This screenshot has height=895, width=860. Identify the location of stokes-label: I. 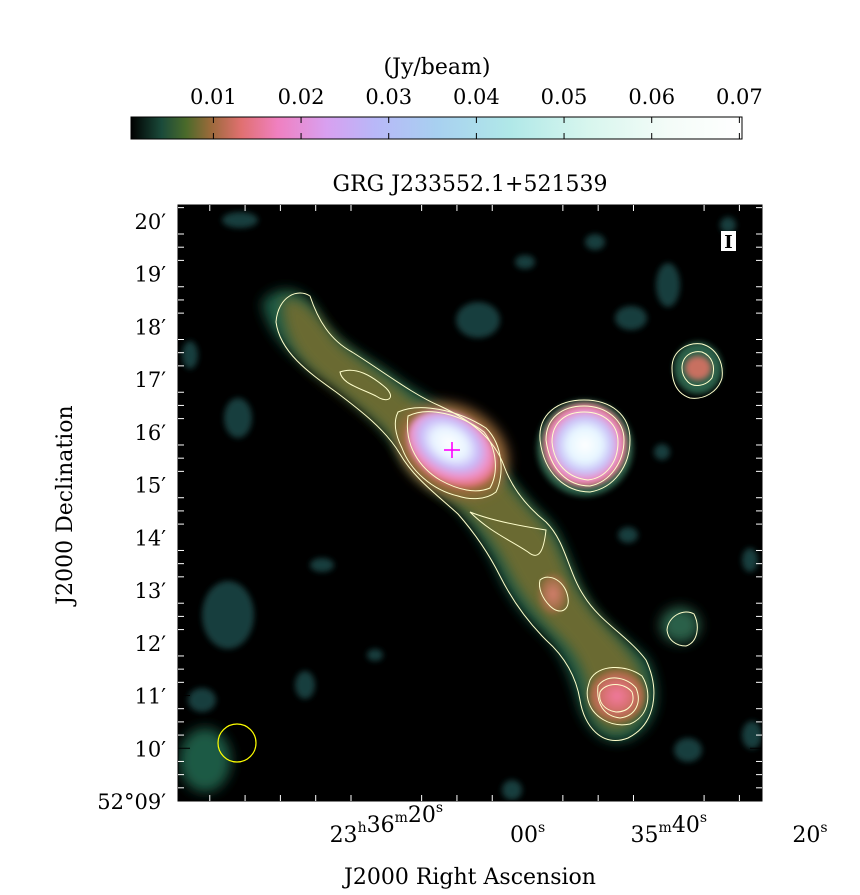
(728, 242).